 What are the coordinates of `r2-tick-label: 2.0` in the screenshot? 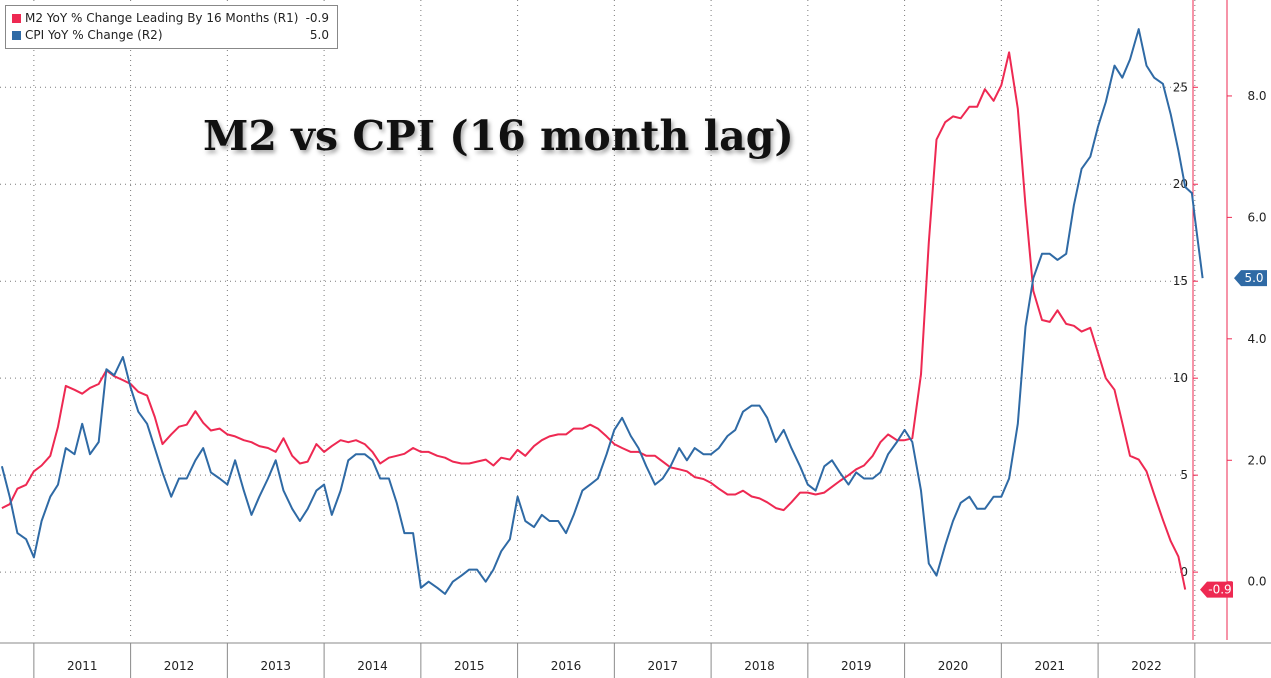 It's located at (1256, 460).